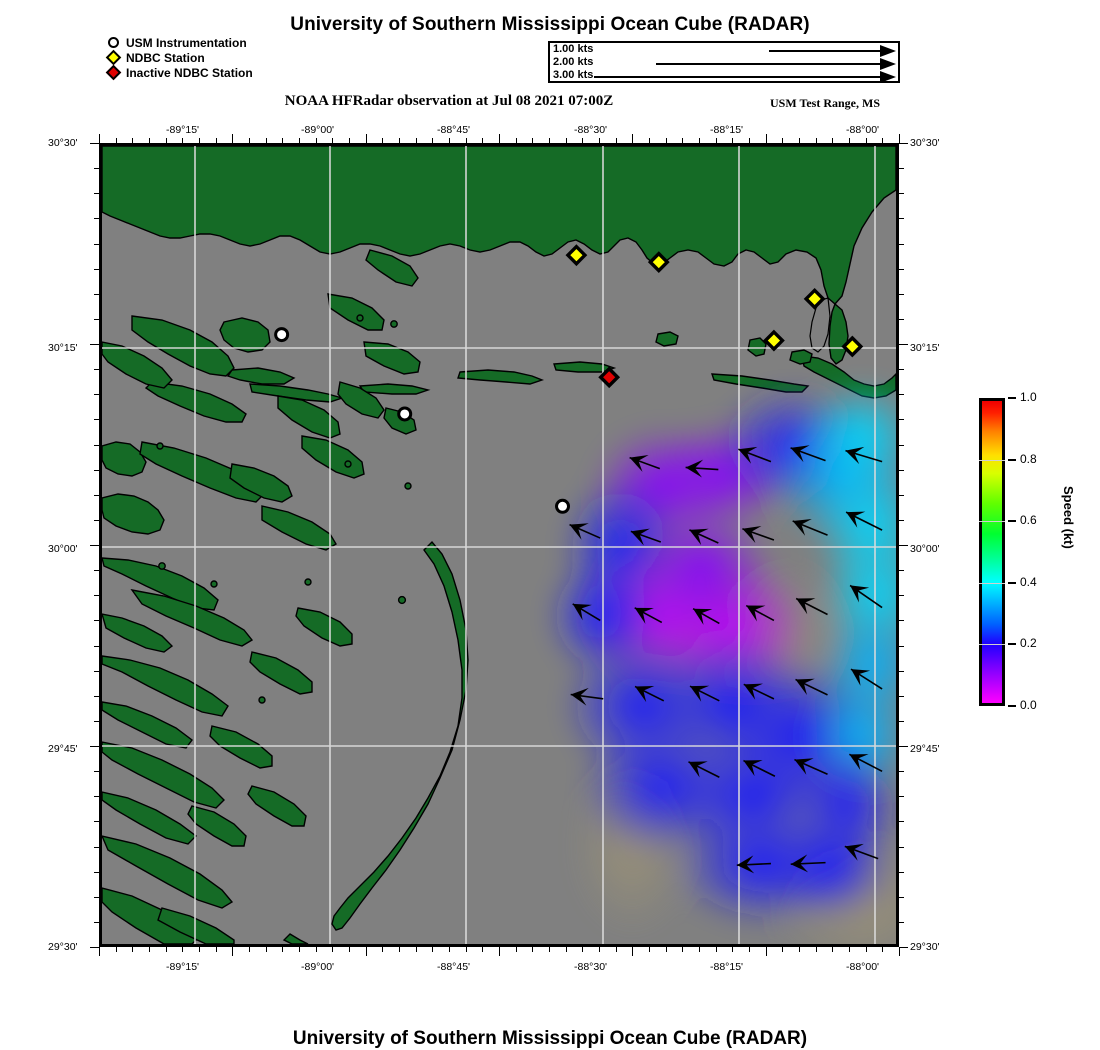 The image size is (1100, 1050). Describe the element at coordinates (574, 75) in the screenshot. I see `vector-key-label: 3.00 kts` at that location.